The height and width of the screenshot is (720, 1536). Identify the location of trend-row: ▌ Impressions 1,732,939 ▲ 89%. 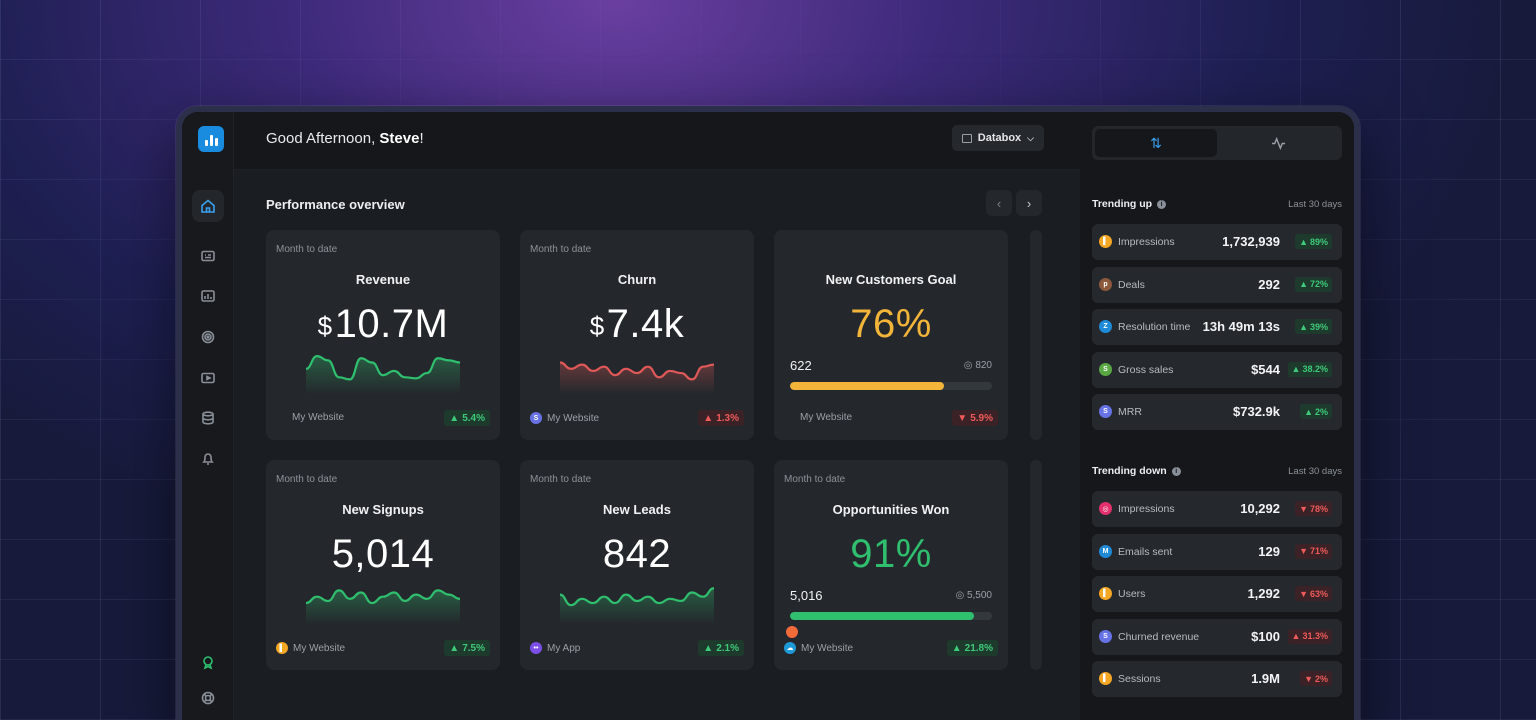
(1217, 242).